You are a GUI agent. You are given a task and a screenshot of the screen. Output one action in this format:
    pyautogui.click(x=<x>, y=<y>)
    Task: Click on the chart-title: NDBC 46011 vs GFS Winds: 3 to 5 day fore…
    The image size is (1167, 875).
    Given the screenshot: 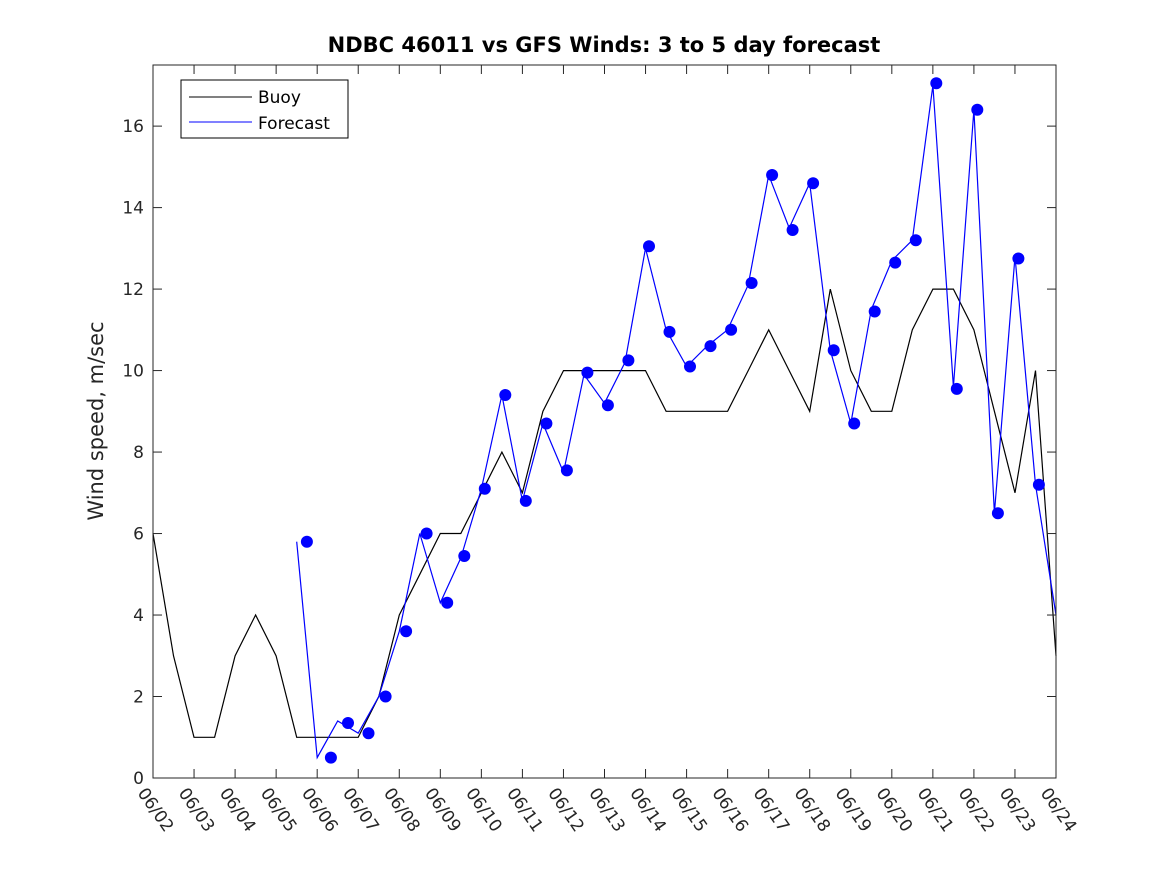 What is the action you would take?
    pyautogui.click(x=604, y=45)
    